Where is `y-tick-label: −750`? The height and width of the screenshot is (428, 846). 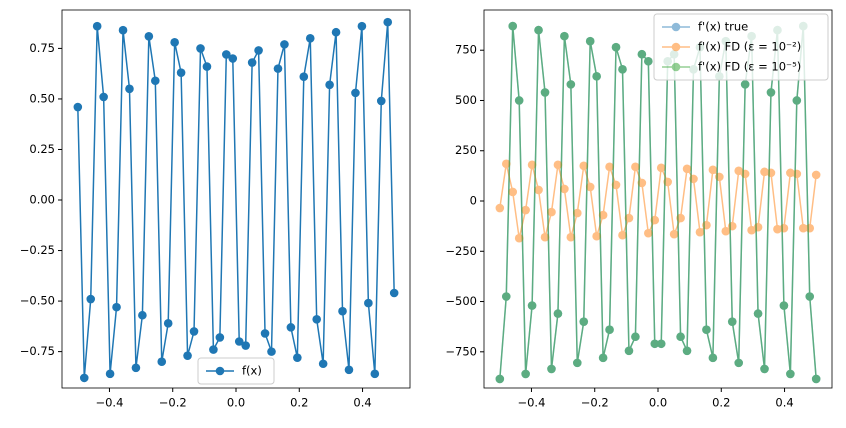
y-tick-label: −750 is located at coordinates (461, 351).